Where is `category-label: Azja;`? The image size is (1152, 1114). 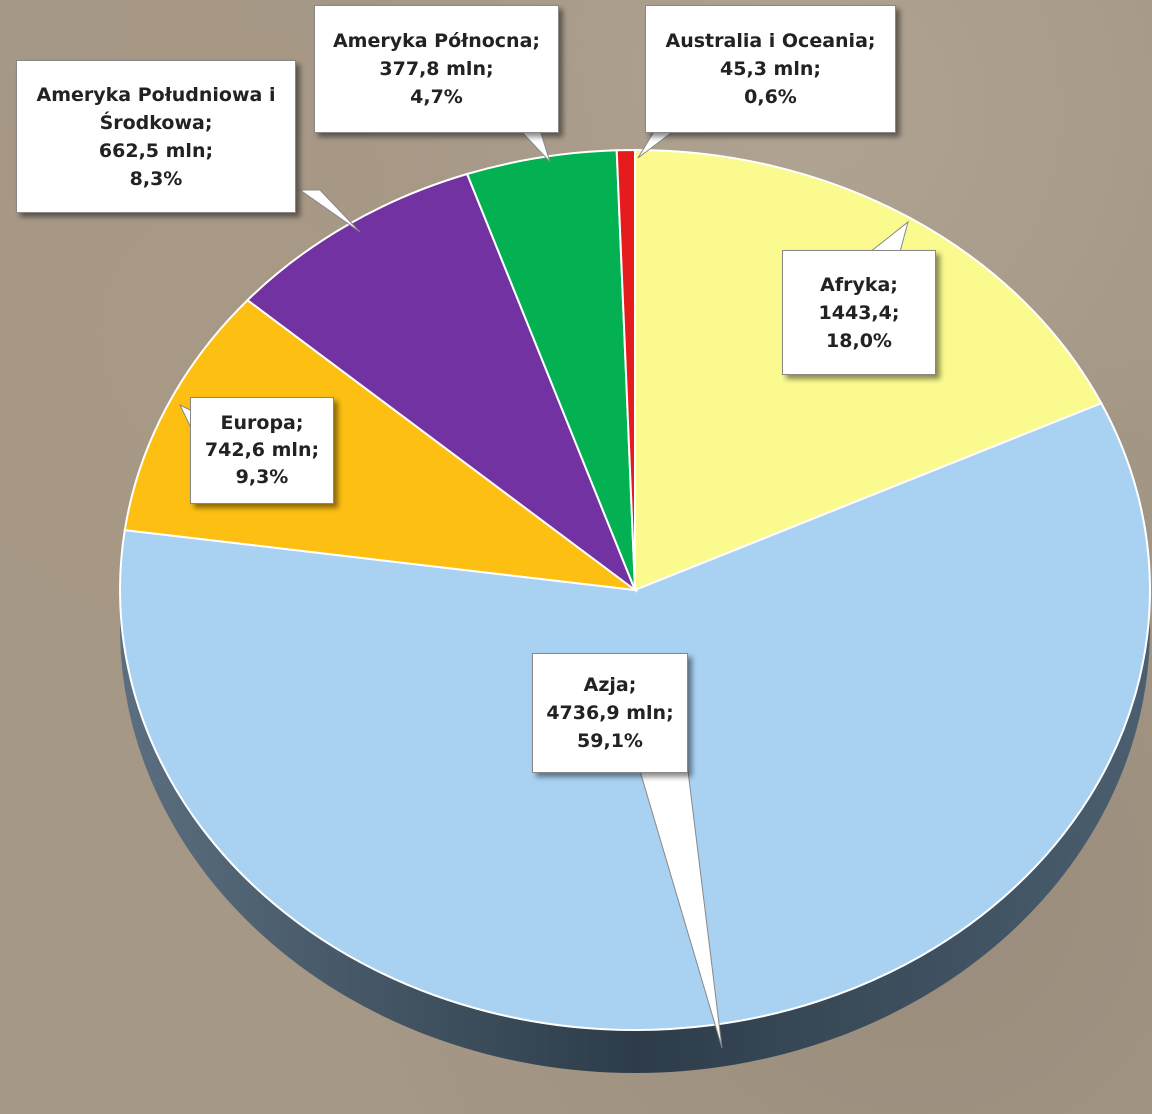
category-label: Azja; is located at coordinates (610, 685).